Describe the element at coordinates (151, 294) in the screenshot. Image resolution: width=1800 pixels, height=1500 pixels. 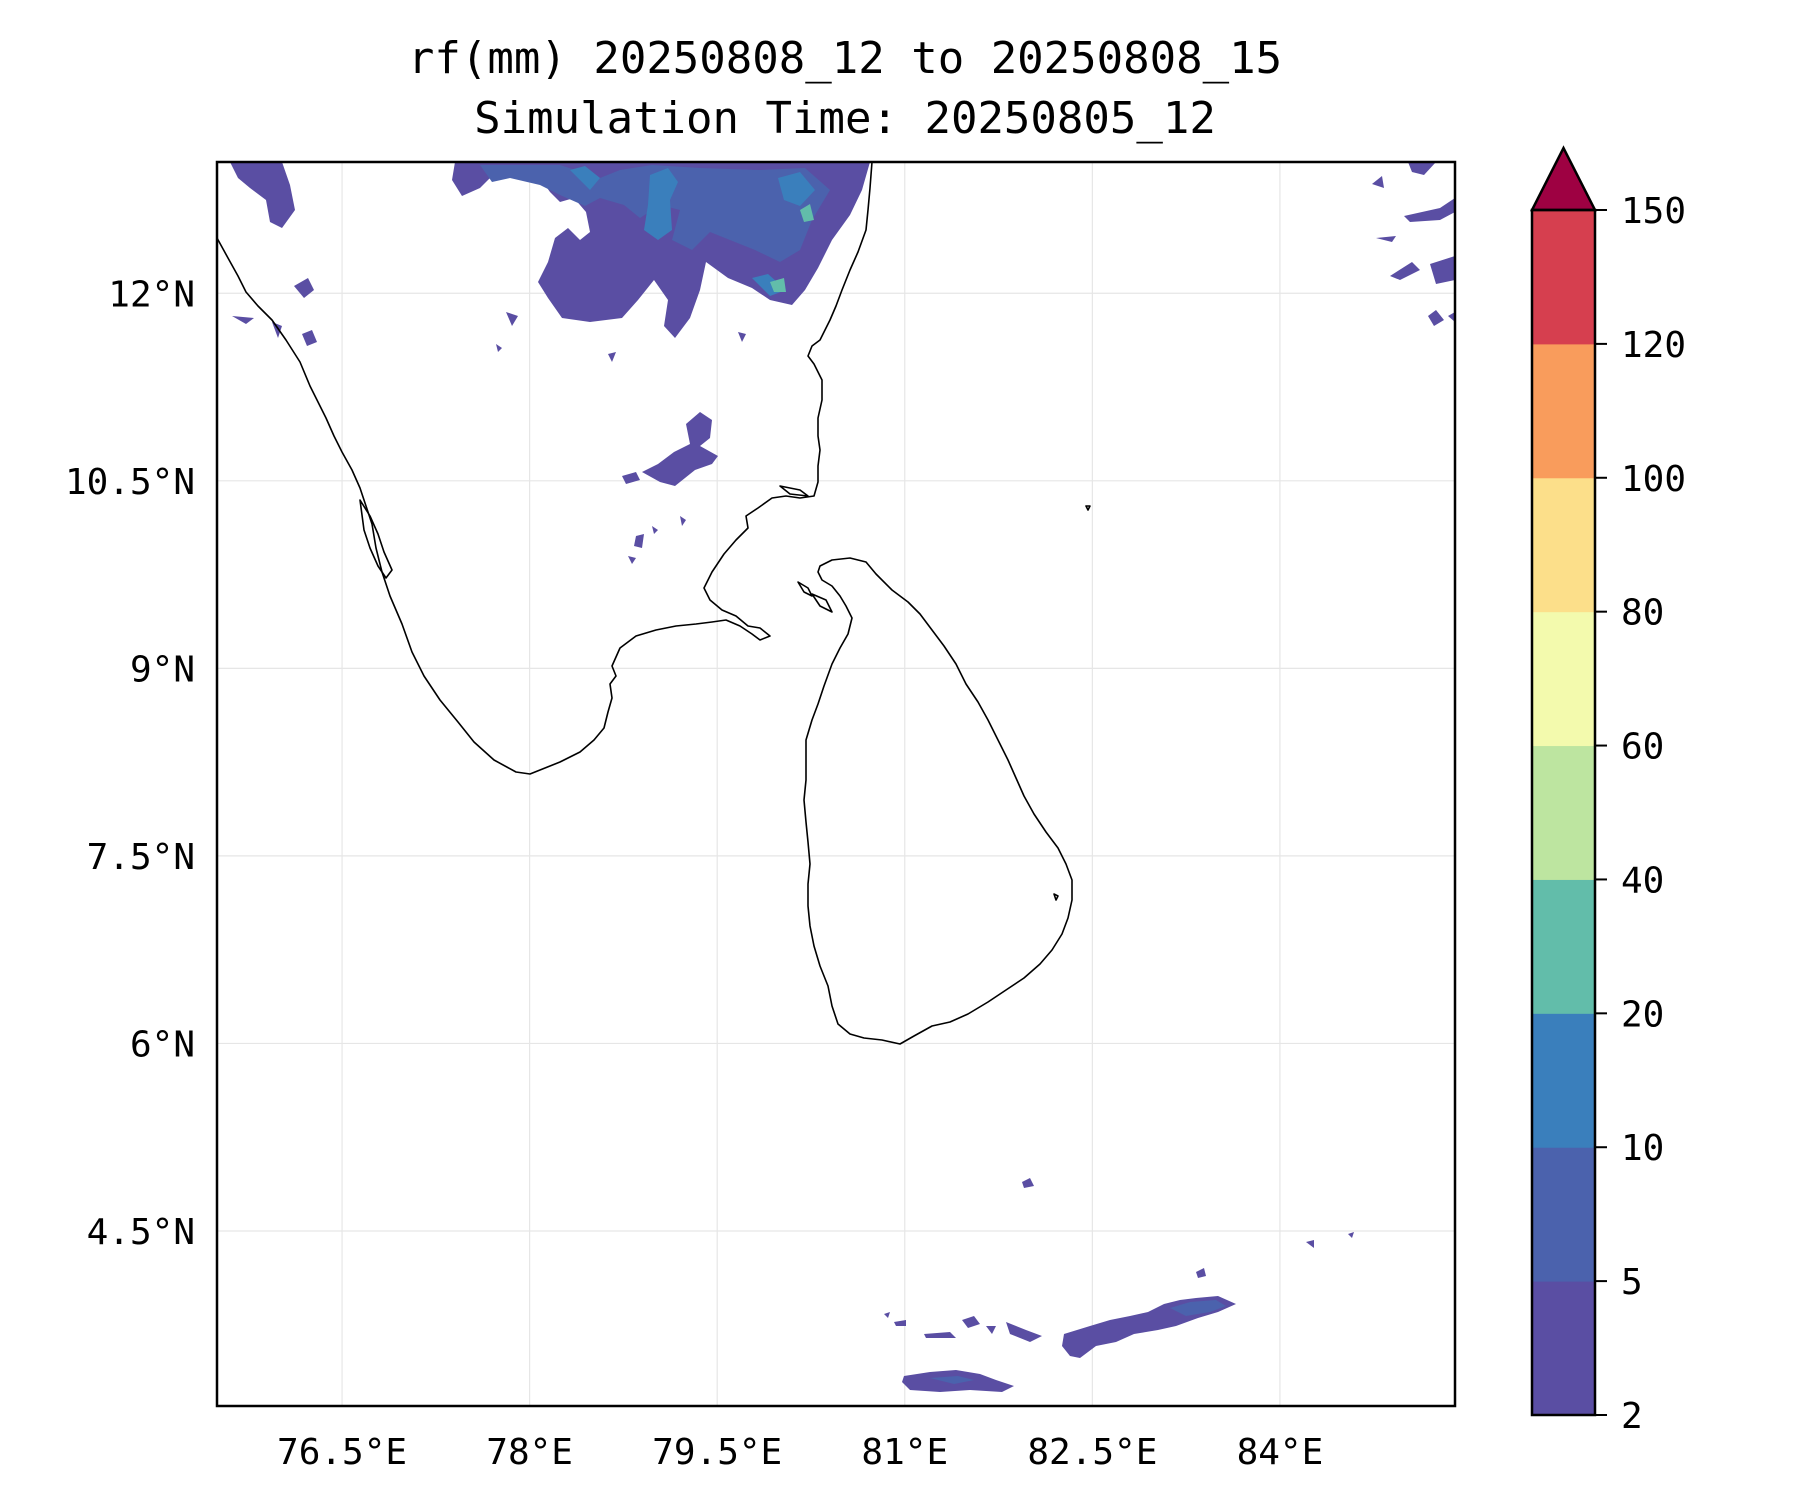
I see `y-tick-label: 12°N` at that location.